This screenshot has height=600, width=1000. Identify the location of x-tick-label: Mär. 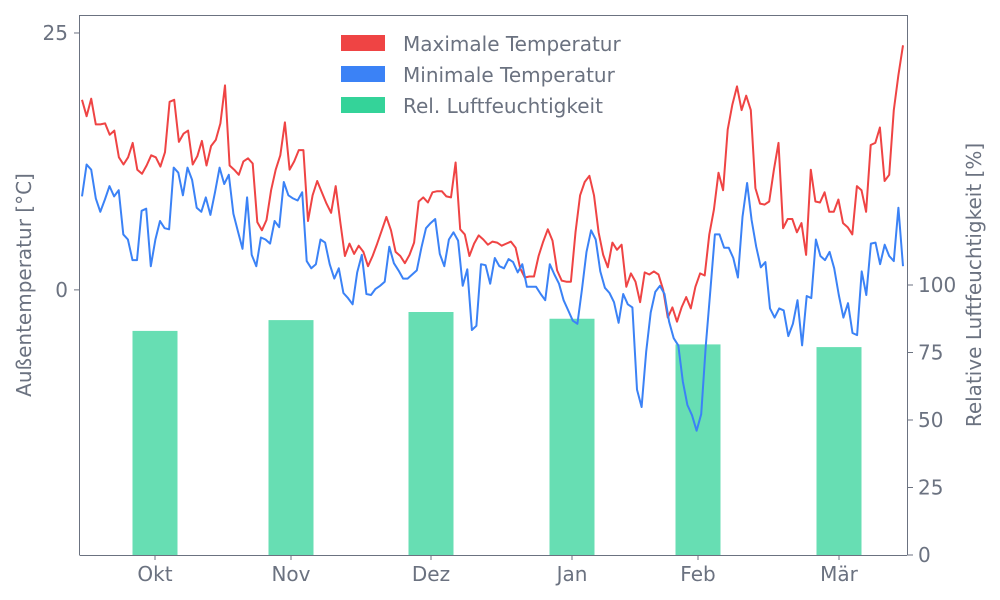
(839, 574).